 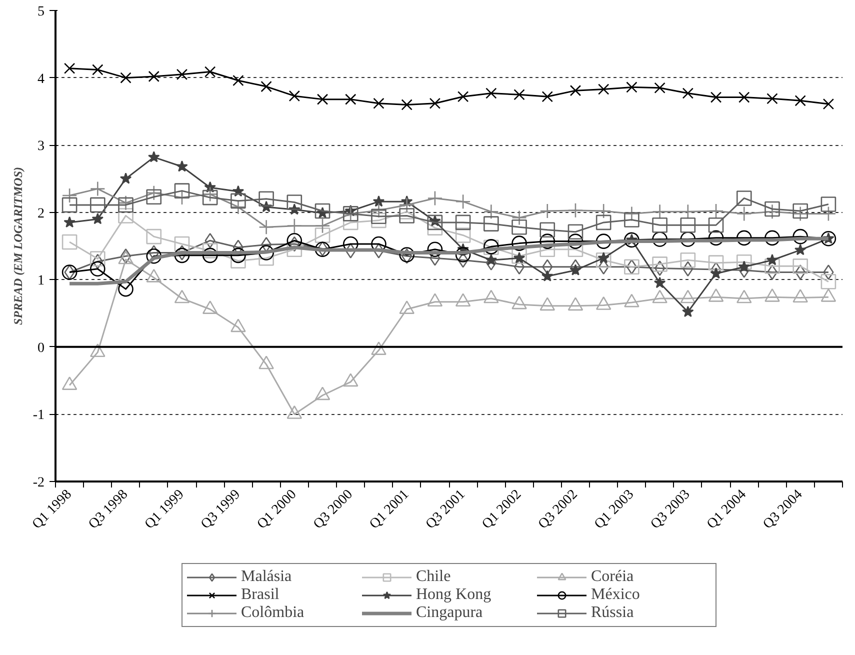 What do you see at coordinates (616, 595) in the screenshot?
I see `legend-label: México` at bounding box center [616, 595].